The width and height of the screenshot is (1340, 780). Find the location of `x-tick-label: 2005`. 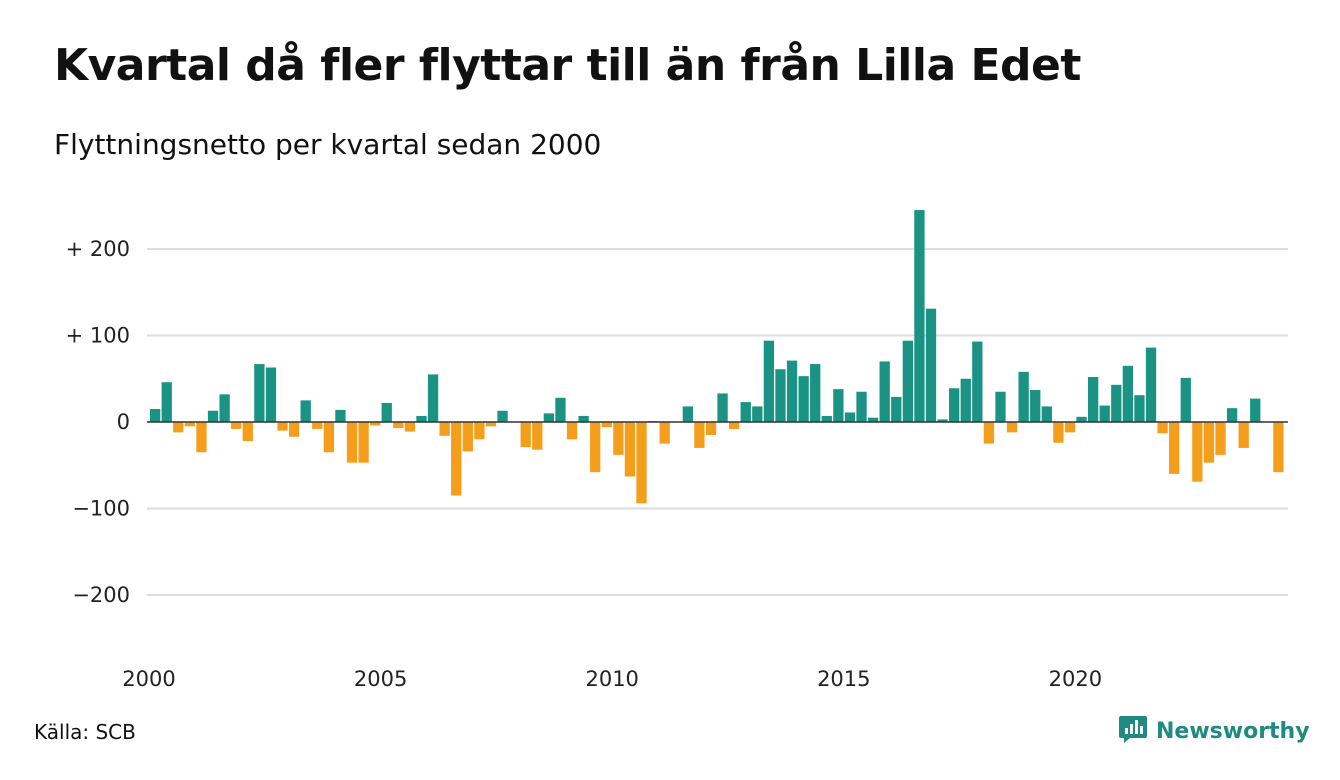

x-tick-label: 2005 is located at coordinates (380, 679).